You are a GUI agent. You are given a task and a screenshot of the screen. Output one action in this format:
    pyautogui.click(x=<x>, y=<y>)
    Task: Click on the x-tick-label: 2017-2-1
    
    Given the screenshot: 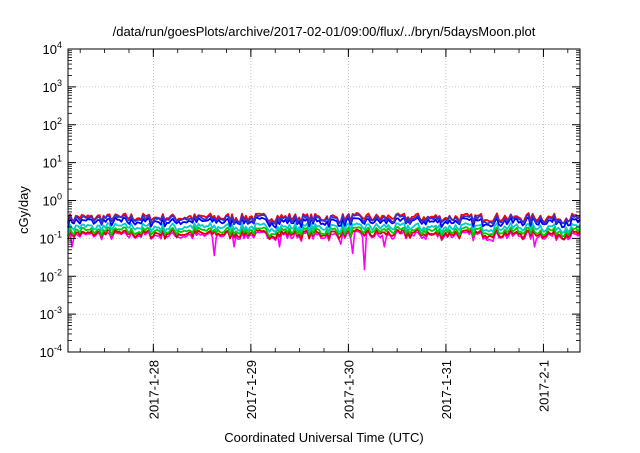 What is the action you would take?
    pyautogui.click(x=543, y=386)
    